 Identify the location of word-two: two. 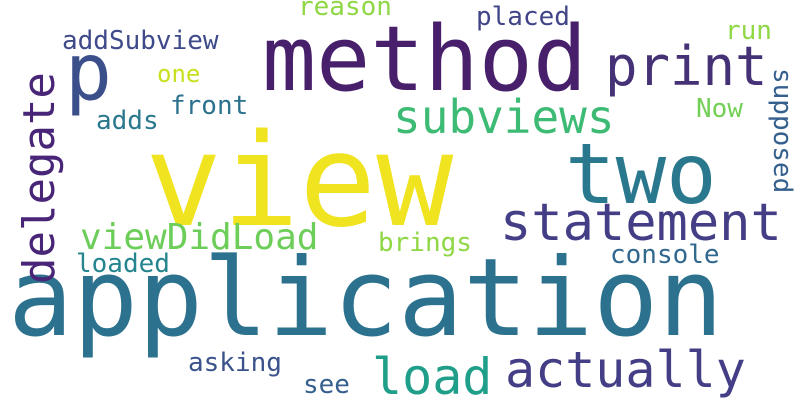
(641, 174).